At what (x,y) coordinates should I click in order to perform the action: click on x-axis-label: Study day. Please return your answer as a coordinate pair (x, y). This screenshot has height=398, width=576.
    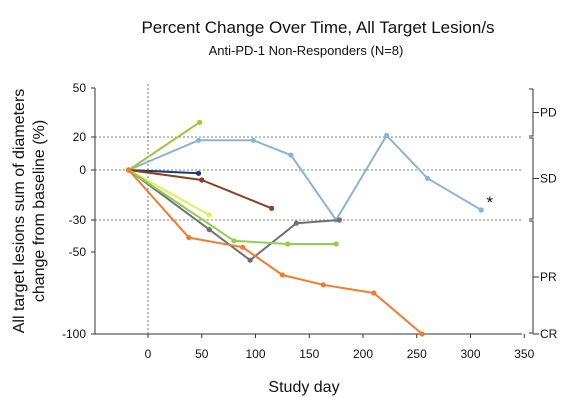
    Looking at the image, I should click on (303, 387).